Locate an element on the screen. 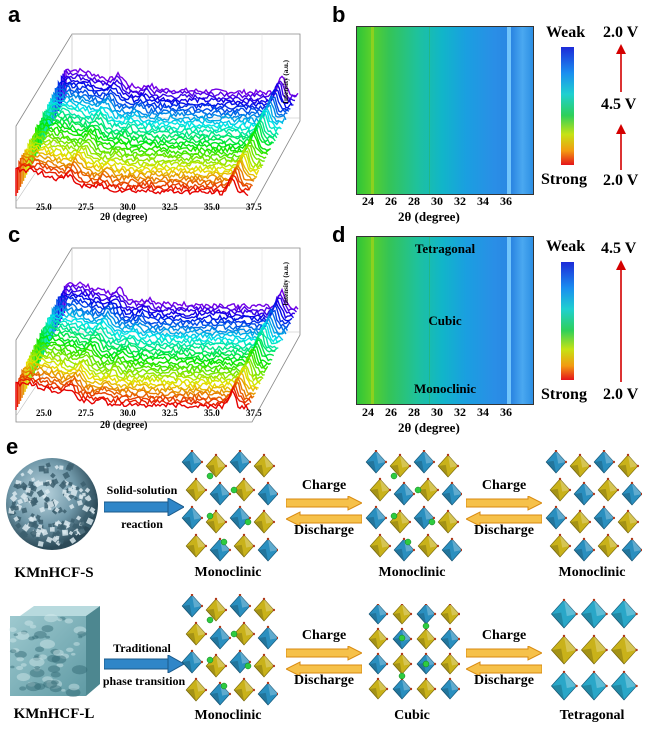 Image resolution: width=659 pixels, height=746 pixels. charge-label-1a: Charge is located at coordinates (324, 485).